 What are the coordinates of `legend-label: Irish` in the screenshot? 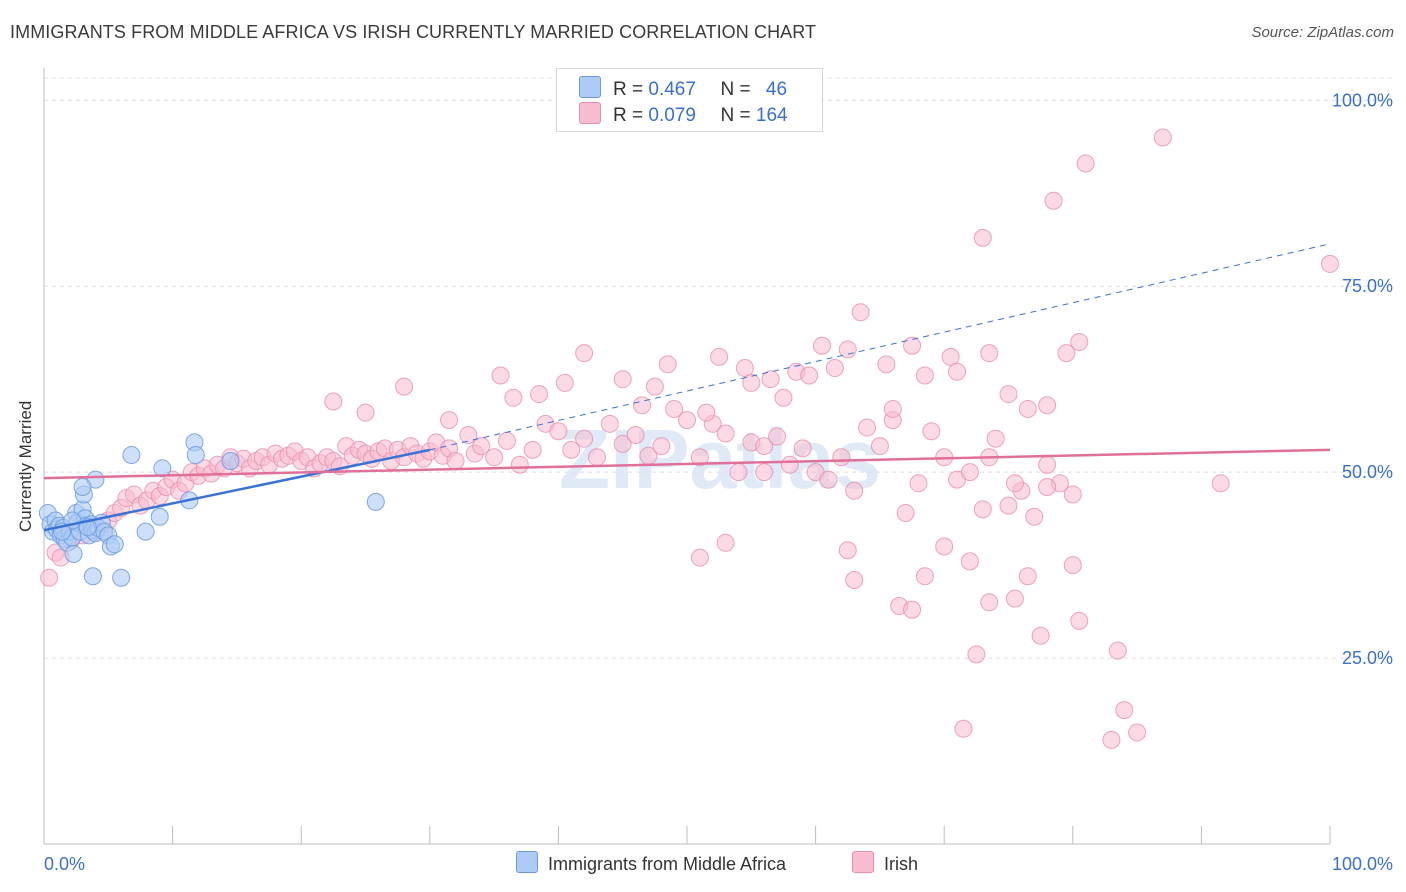 It's located at (901, 864).